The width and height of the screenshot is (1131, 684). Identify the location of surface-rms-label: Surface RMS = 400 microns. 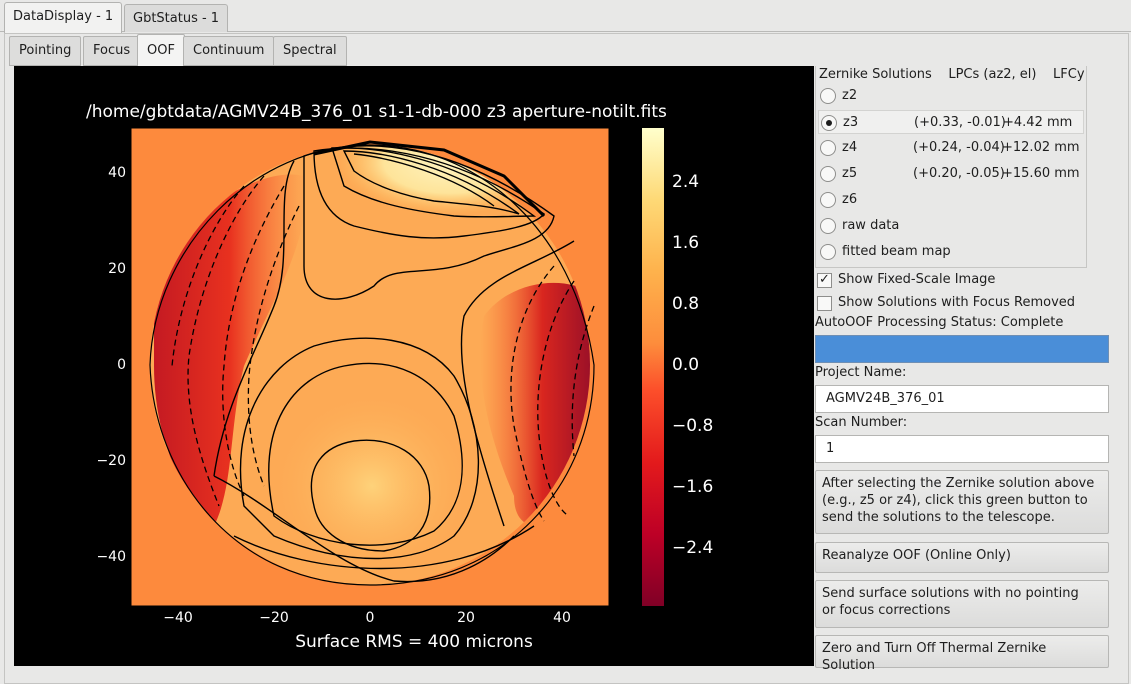
(414, 642).